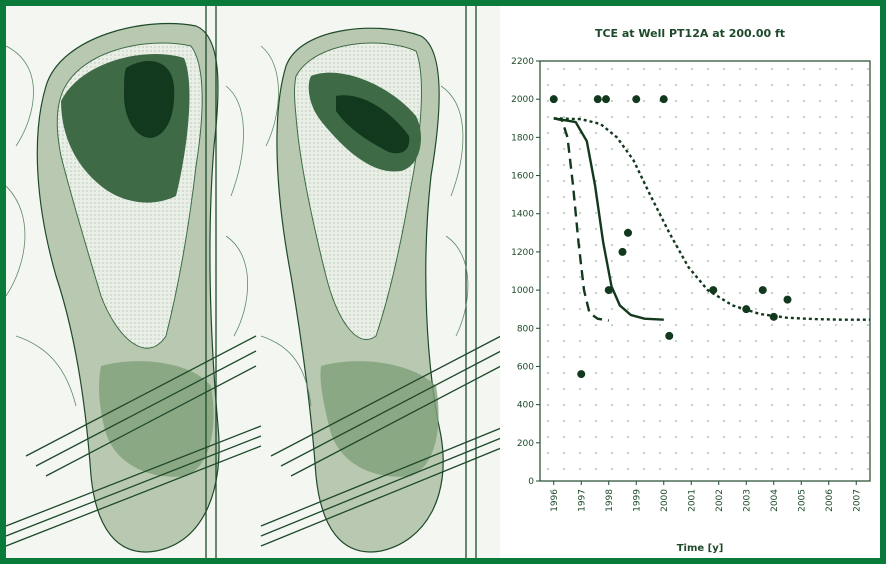 The image size is (886, 564). Describe the element at coordinates (525, 329) in the screenshot. I see `y-tick-label: 800` at that location.